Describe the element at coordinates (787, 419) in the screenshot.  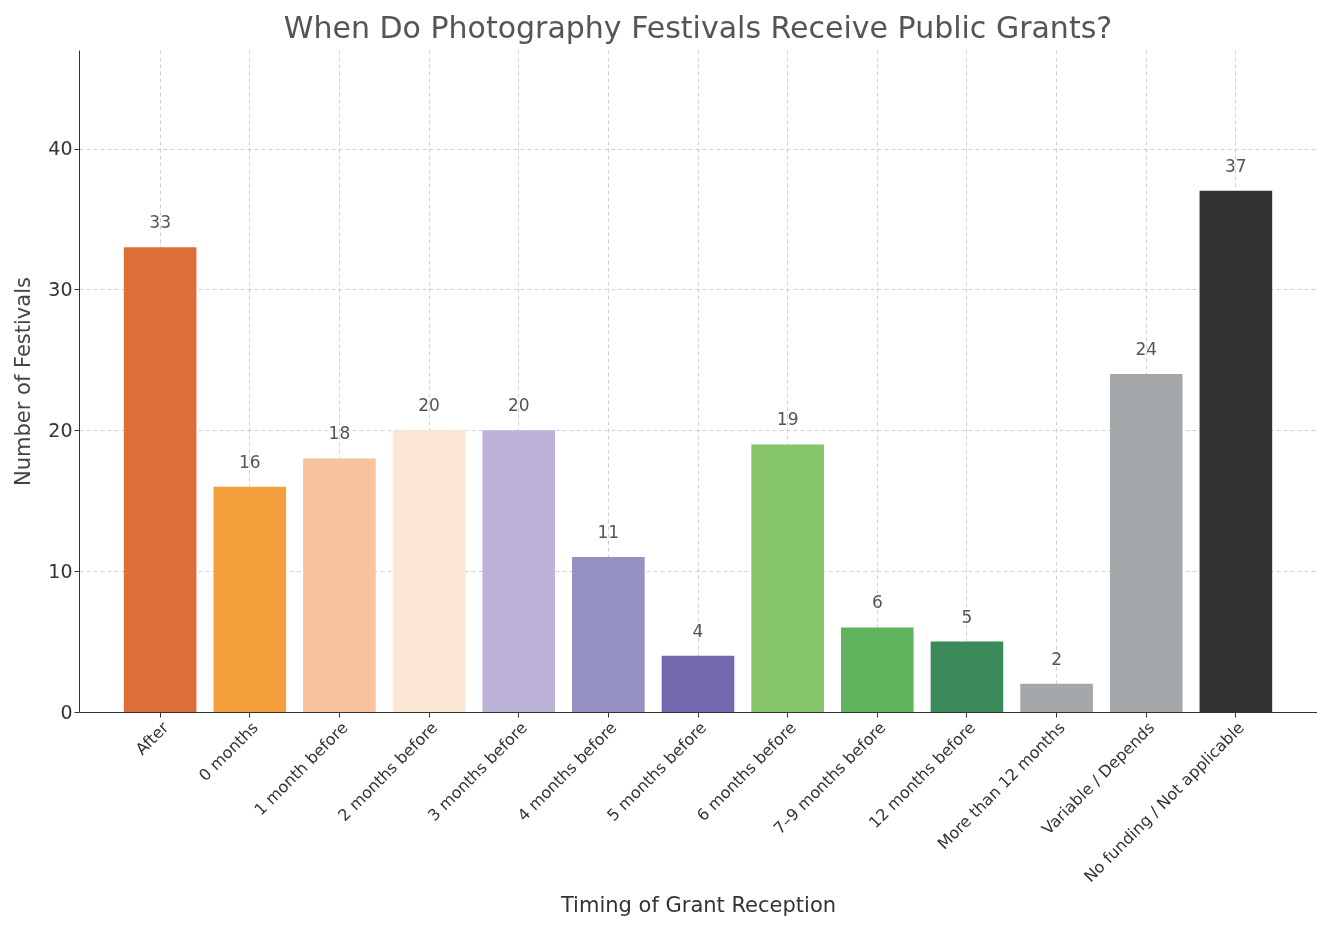
I see `data-label: 19` at that location.